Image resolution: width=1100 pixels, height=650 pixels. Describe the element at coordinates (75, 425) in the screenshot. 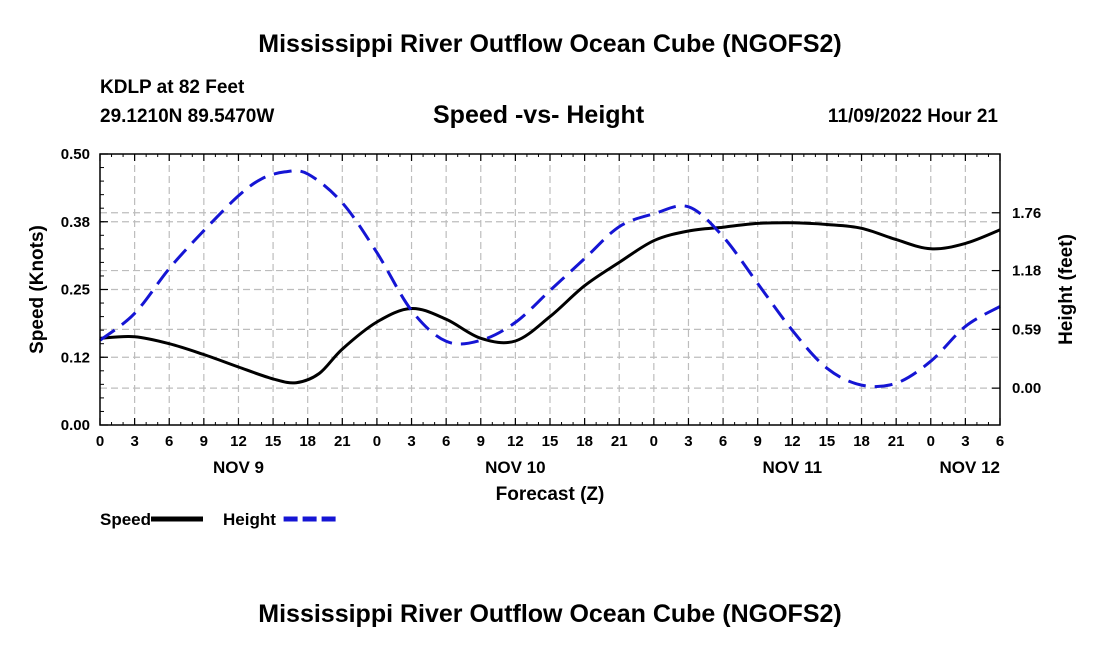

I see `speed-tick-label: 0.00` at that location.